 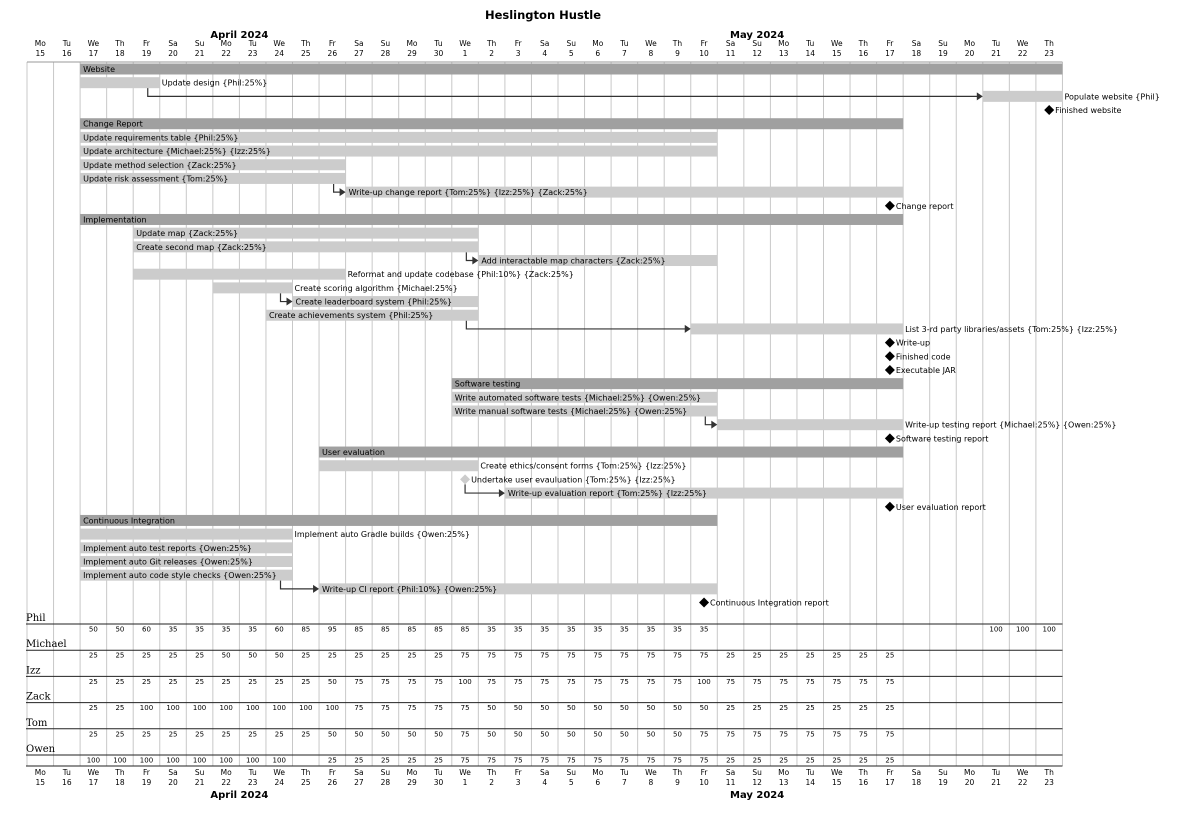 I want to click on day-number-label: 20, so click(x=173, y=53).